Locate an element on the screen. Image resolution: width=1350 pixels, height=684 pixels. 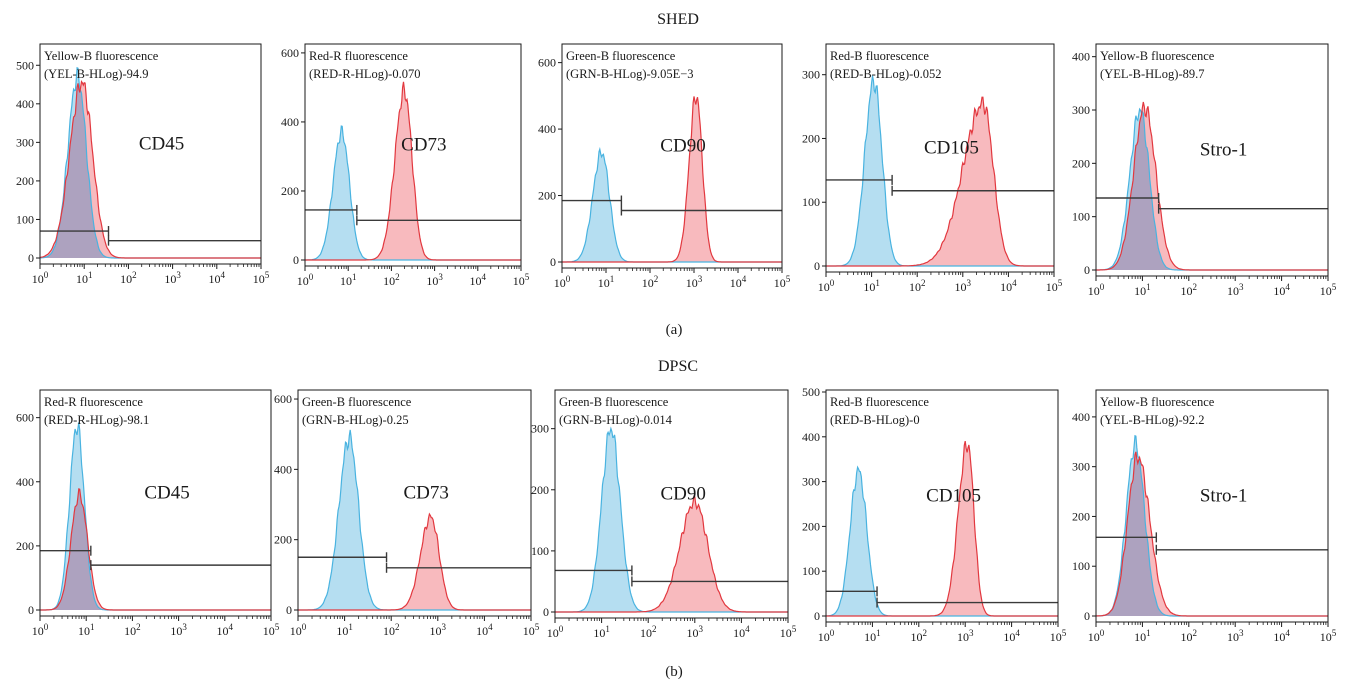
row-caption-b: (b) is located at coordinates (674, 672).